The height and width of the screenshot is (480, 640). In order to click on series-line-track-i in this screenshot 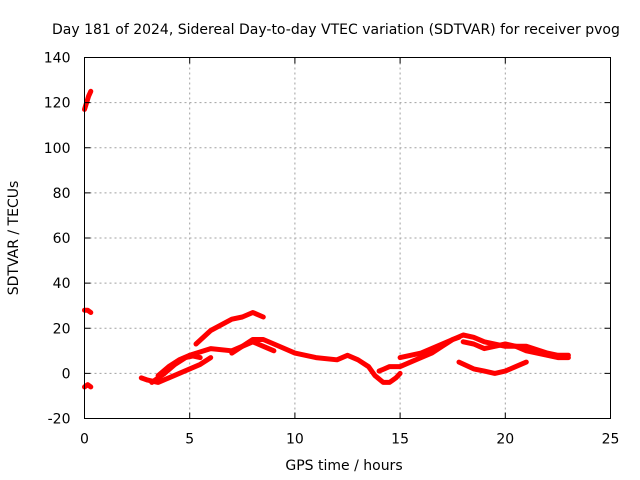, I will do `click(515, 350)`.